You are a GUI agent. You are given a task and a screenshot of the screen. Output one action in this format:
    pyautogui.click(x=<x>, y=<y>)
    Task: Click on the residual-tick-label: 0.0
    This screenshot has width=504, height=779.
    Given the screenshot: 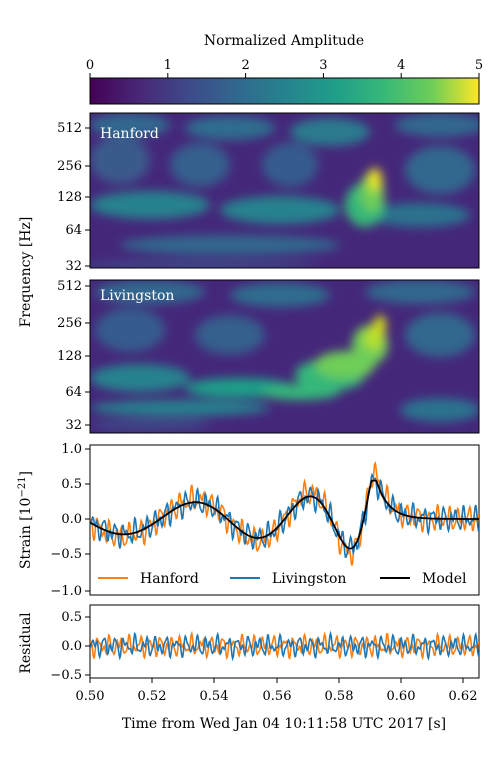 What is the action you would take?
    pyautogui.click(x=71, y=646)
    